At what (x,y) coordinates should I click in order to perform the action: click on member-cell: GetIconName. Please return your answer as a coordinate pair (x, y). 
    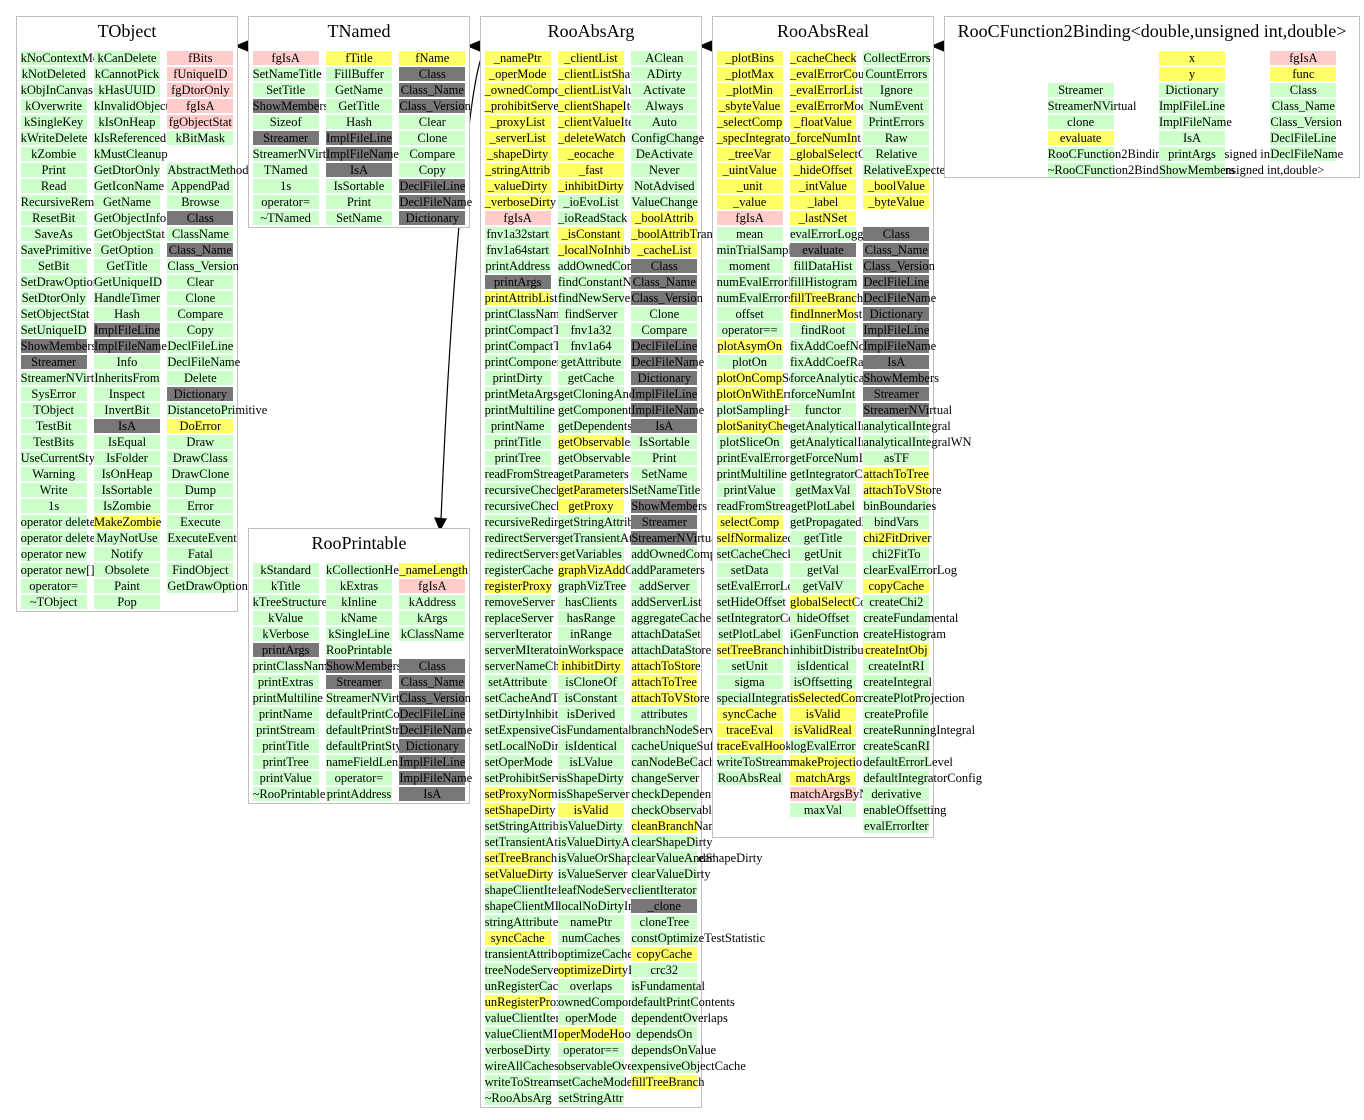
    Looking at the image, I should click on (129, 186).